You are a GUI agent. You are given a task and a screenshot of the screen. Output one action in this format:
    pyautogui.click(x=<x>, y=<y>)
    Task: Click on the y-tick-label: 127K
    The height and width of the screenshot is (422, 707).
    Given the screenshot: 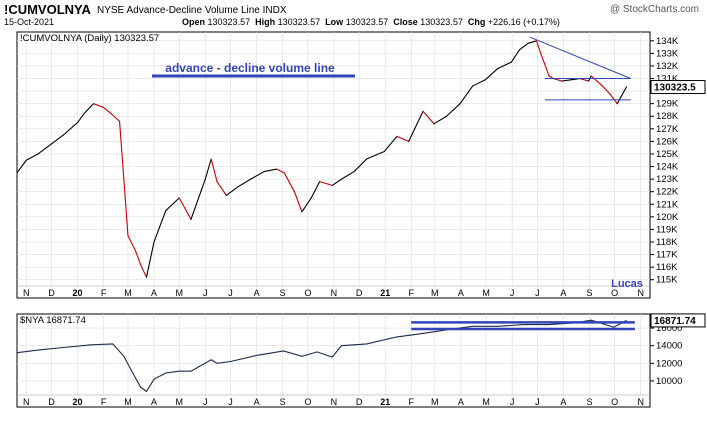 What is the action you would take?
    pyautogui.click(x=667, y=129)
    